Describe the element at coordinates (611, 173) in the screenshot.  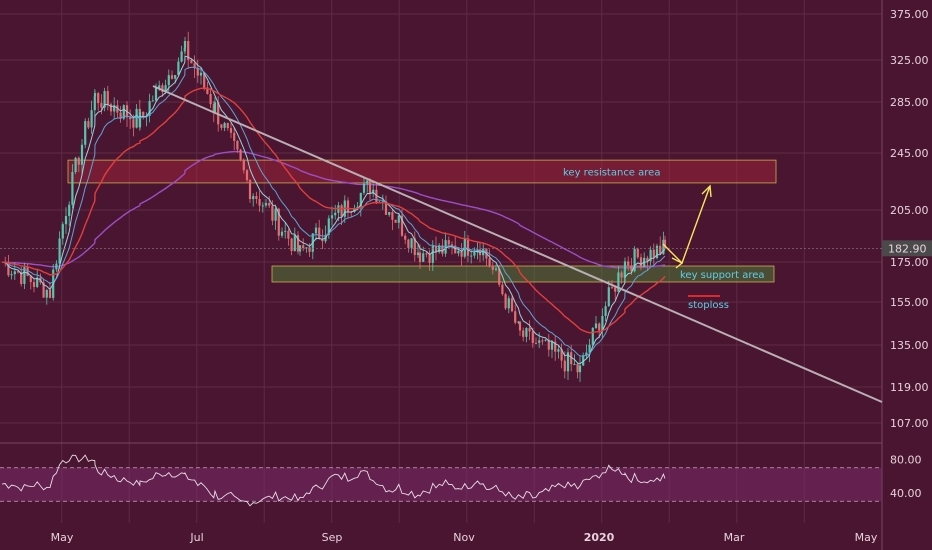
I see `resistance-zone-label: key resistance area` at that location.